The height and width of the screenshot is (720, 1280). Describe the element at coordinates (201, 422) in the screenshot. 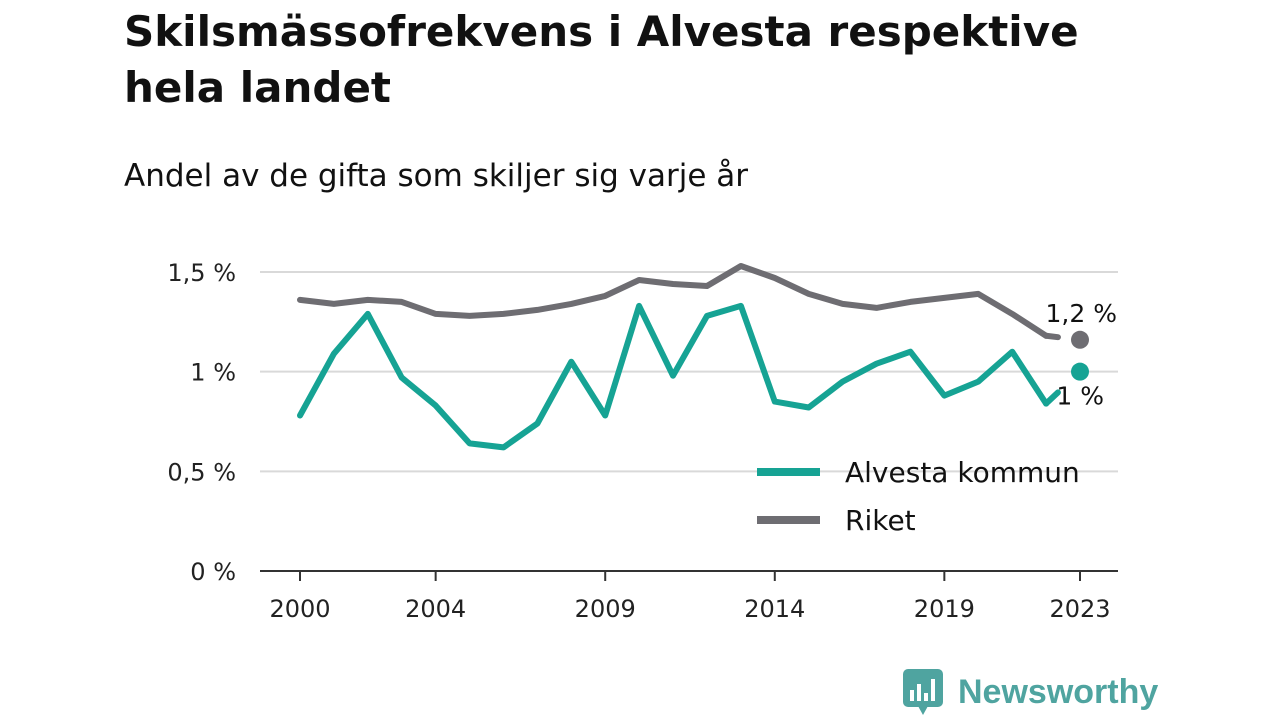

I see `y-axis-tick-labels: 0 % 0,5 % 1 % 1,5 %` at that location.